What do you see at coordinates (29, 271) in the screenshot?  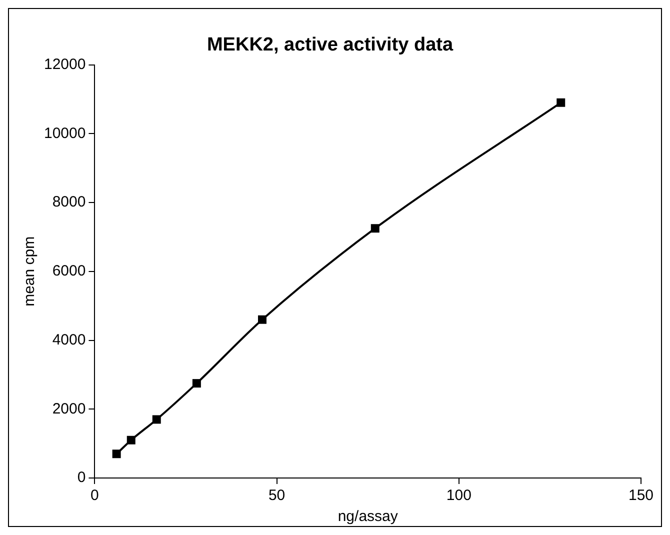 I see `y-axis-title: mean cpm` at bounding box center [29, 271].